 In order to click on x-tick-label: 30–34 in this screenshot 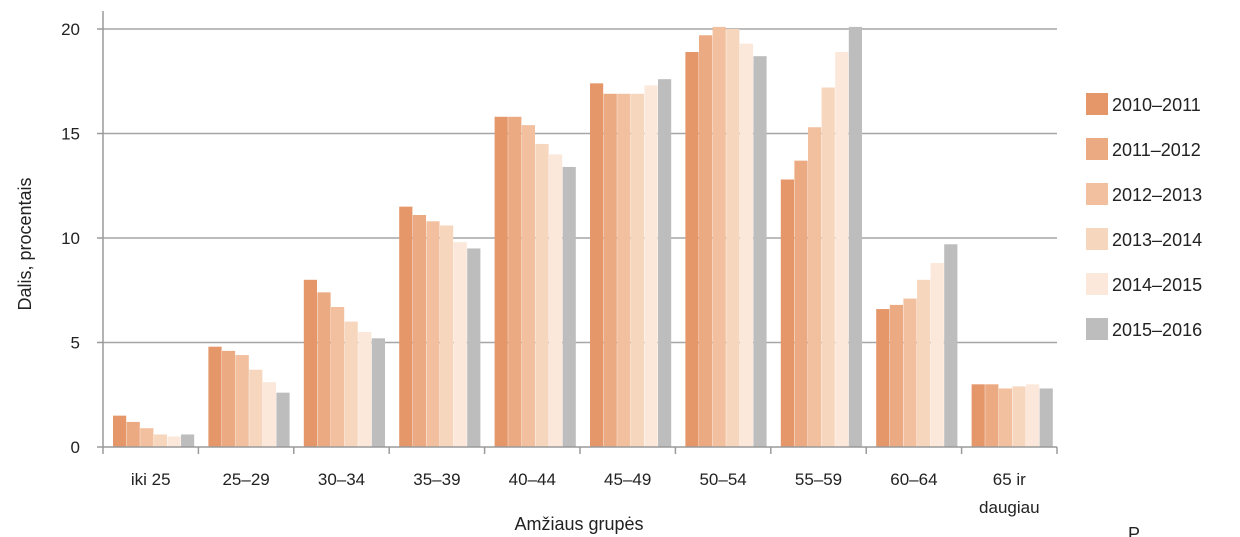, I will do `click(341, 479)`.